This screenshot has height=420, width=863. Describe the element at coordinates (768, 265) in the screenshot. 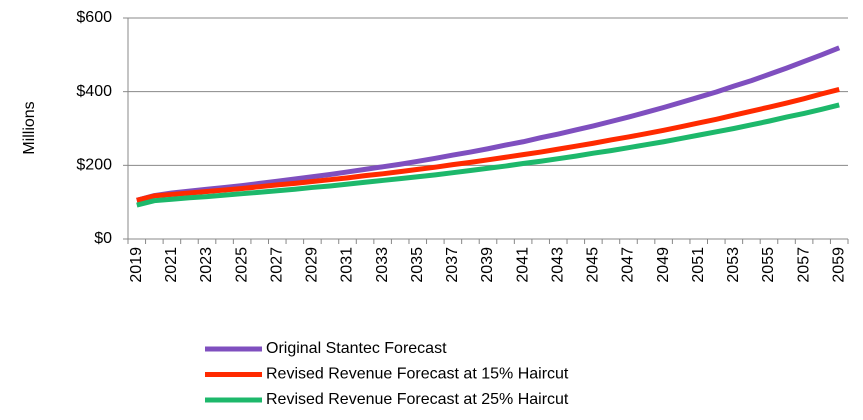

I see `x-tick-label: 2055` at that location.